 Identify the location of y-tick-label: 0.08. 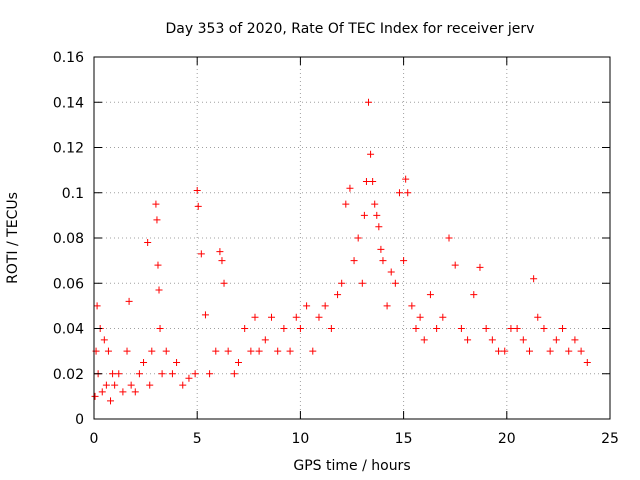
(68, 239).